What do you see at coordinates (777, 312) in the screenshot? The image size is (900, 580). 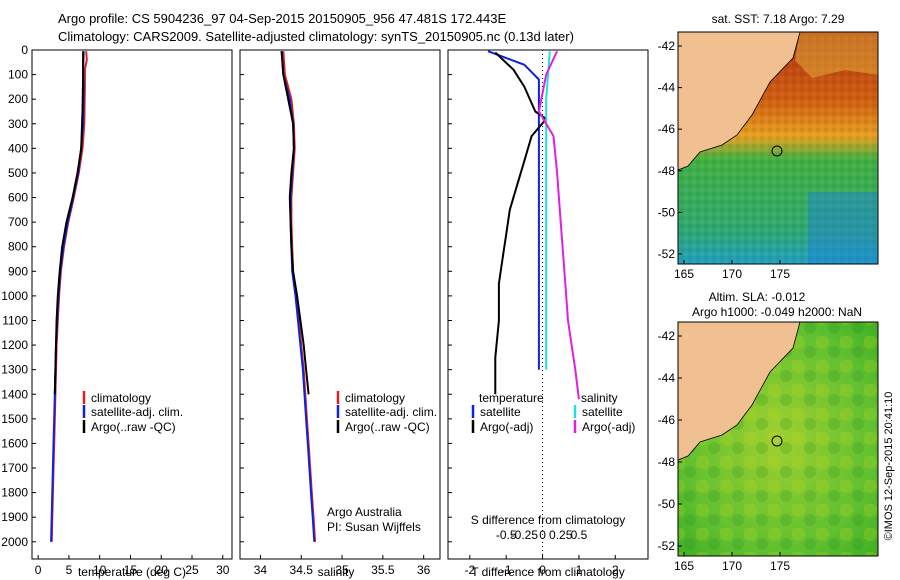 I see `sla-map-title-line2: Argo h1000: -0.049 h2000: NaN` at bounding box center [777, 312].